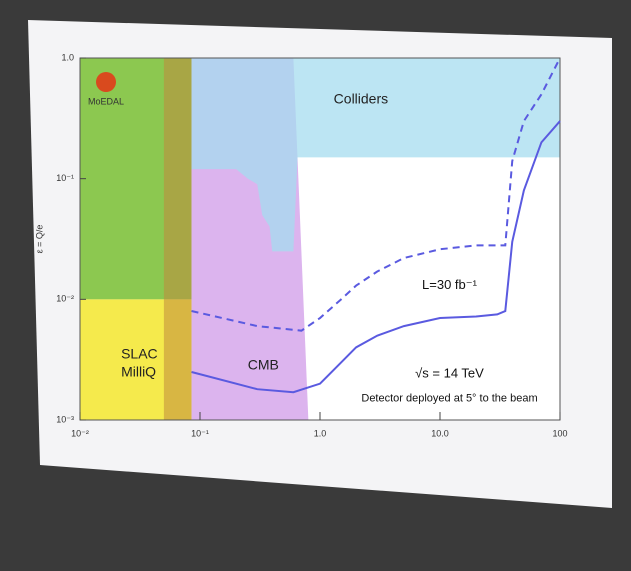 The image size is (631, 571). Describe the element at coordinates (263, 365) in the screenshot. I see `region-label: CMB` at that location.